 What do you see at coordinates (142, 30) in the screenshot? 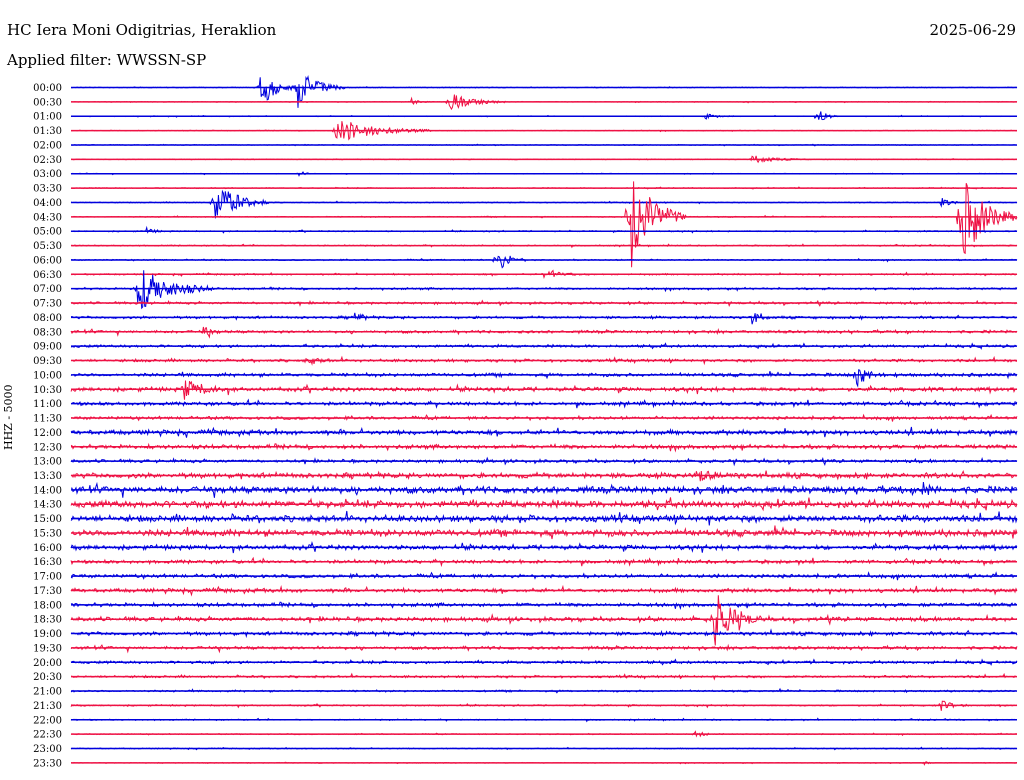
I see `station-title: HC Iera Moni Odigitrias, Heraklion` at bounding box center [142, 30].